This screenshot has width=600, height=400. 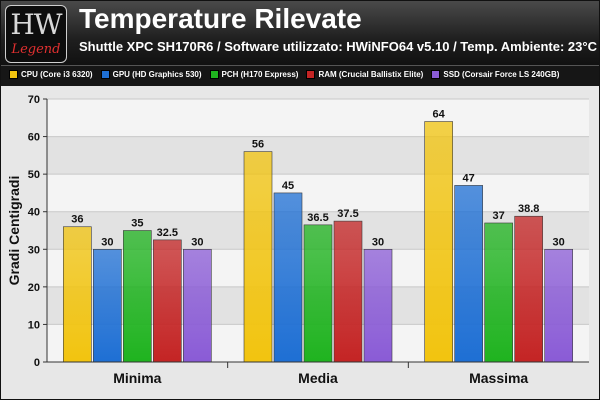 What do you see at coordinates (318, 378) in the screenshot?
I see `x-tick-label: Media` at bounding box center [318, 378].